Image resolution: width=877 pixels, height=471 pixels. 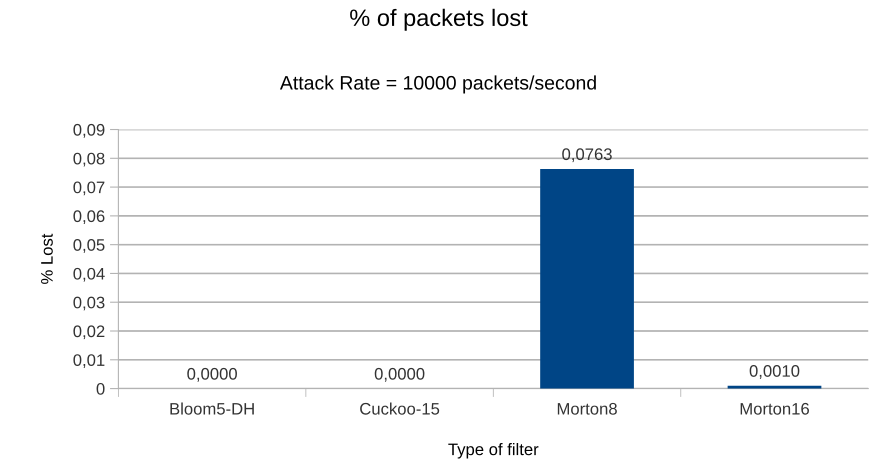 I want to click on y-tick-label: 0,02, so click(x=88, y=332).